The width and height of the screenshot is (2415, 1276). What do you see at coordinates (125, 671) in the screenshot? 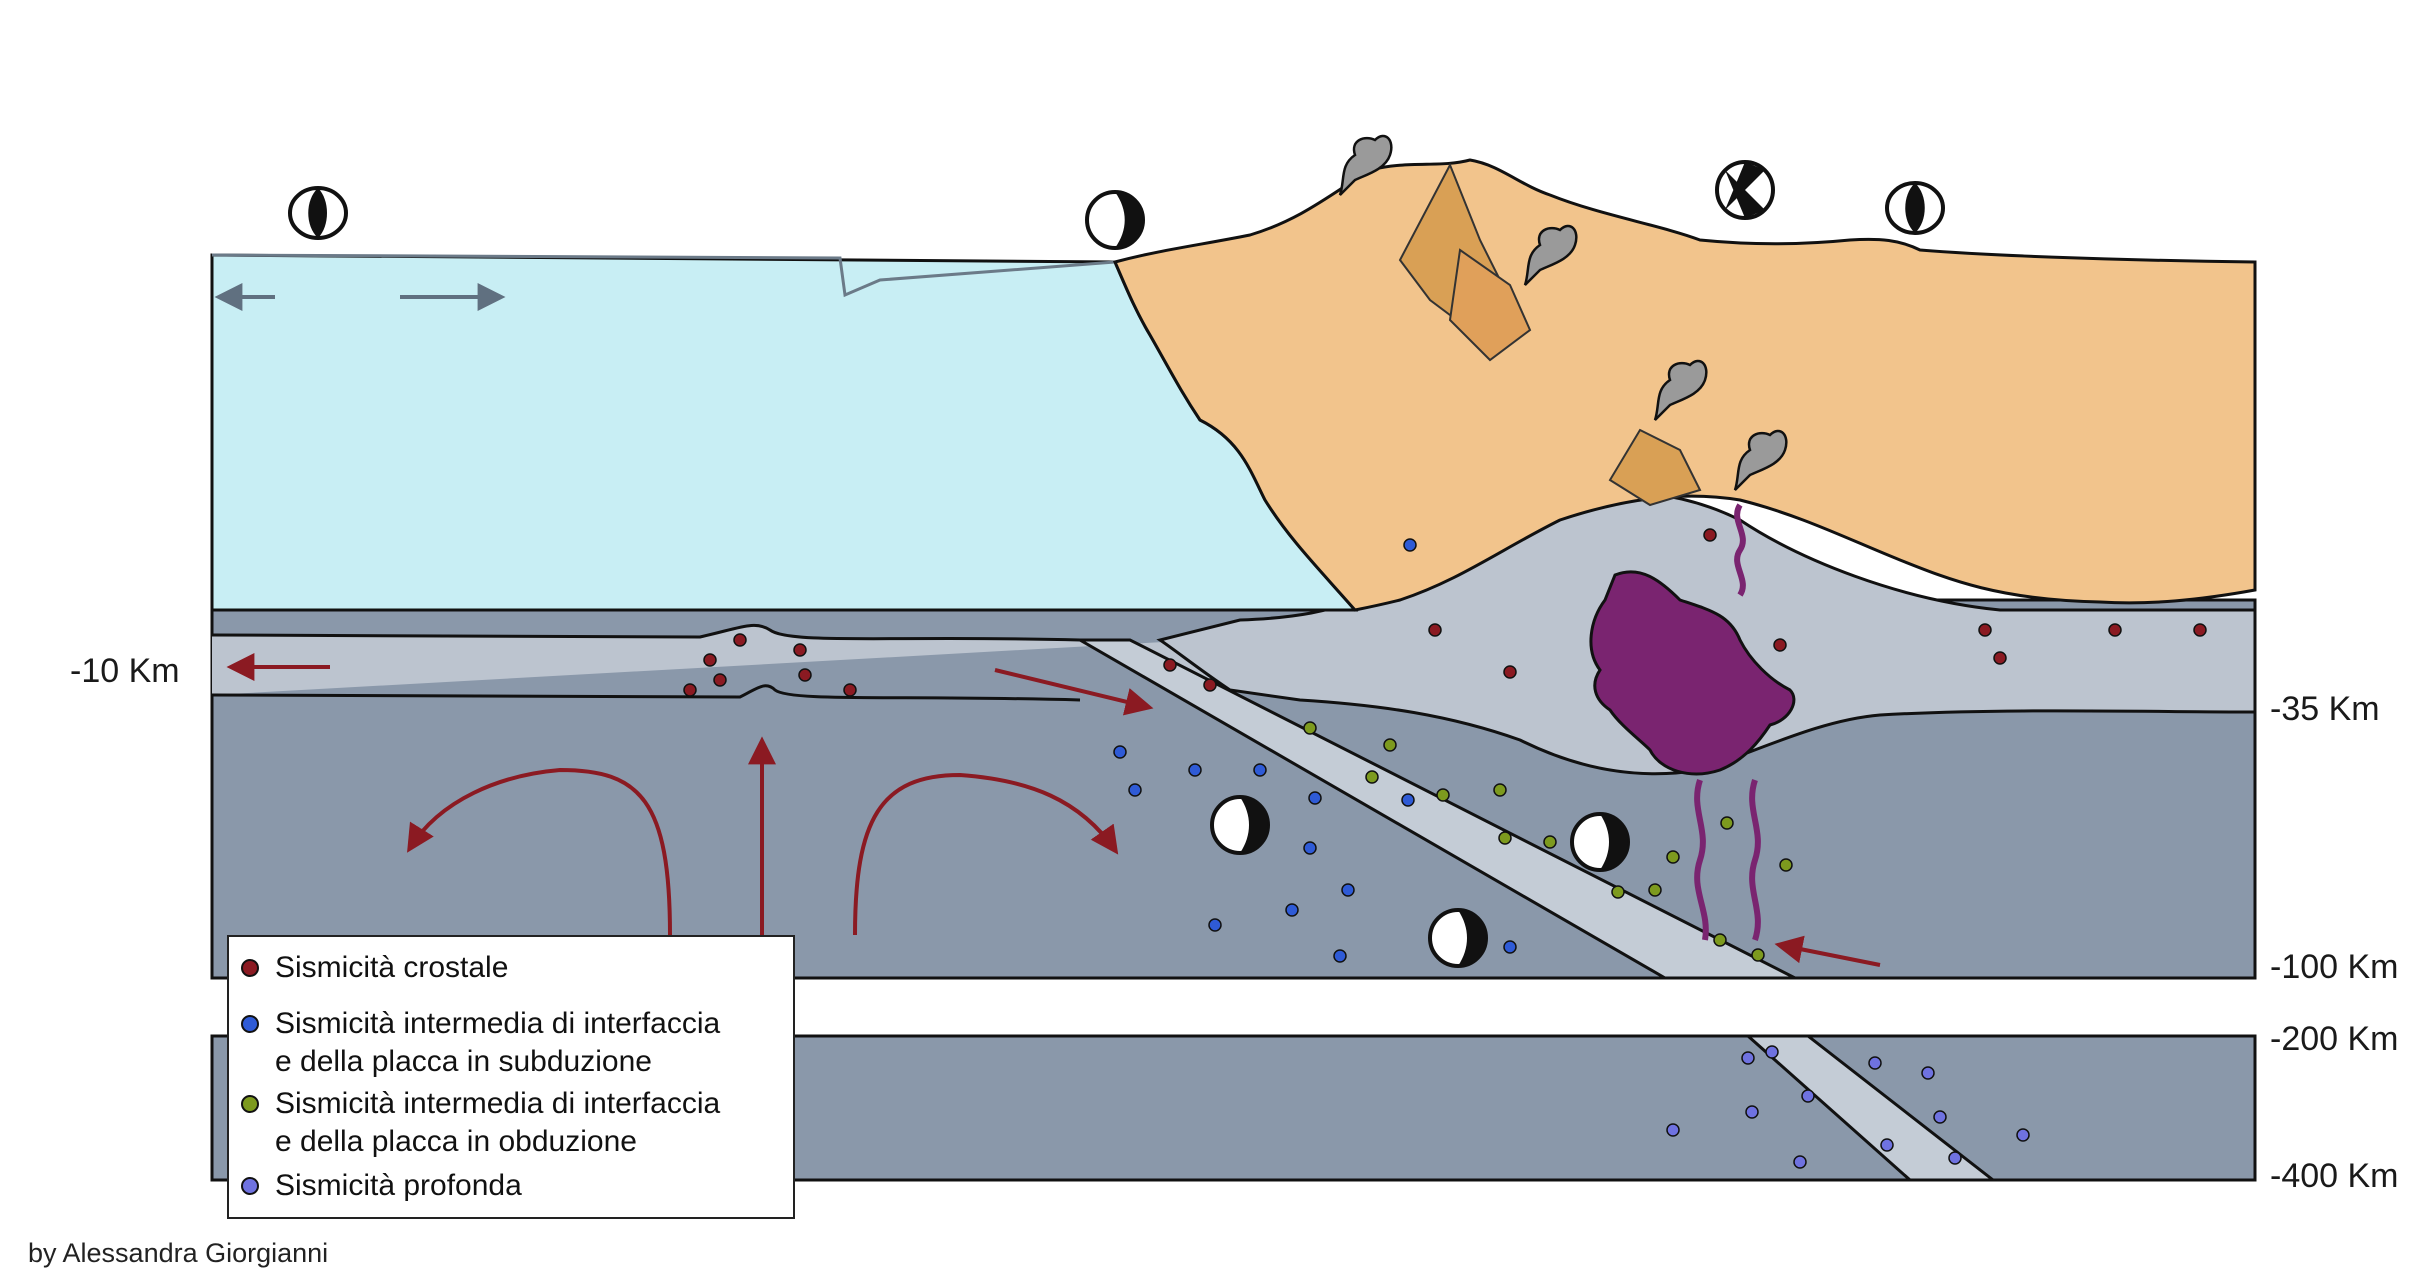
I see `depth-label-10km: -10 Km` at bounding box center [125, 671].